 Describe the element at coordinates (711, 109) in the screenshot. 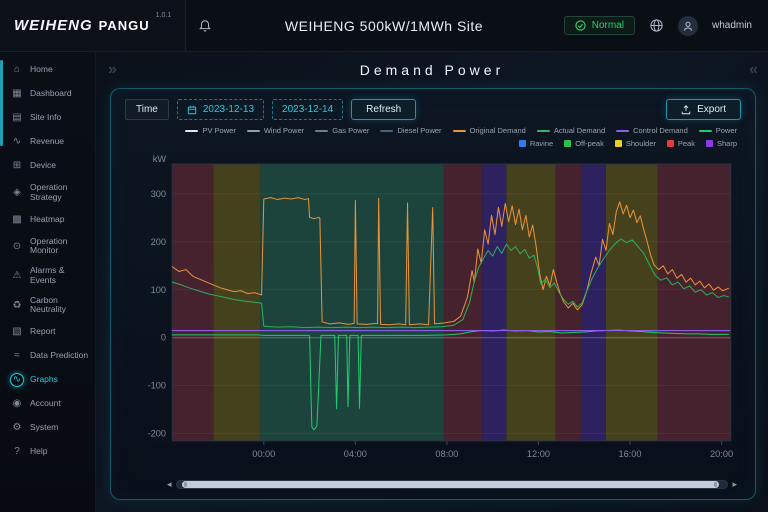

I see `export-label: Export` at that location.